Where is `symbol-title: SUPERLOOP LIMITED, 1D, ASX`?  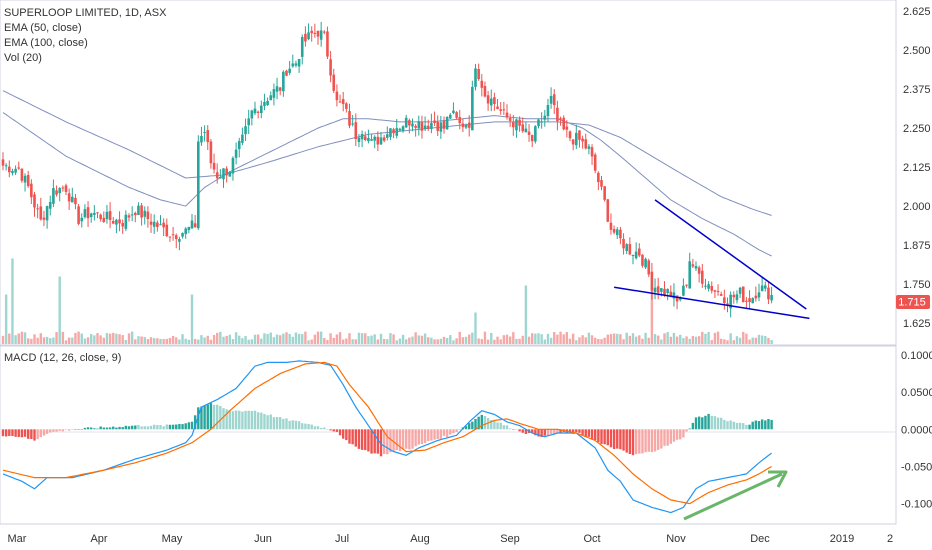
symbol-title: SUPERLOOP LIMITED, 1D, ASX is located at coordinates (85, 13).